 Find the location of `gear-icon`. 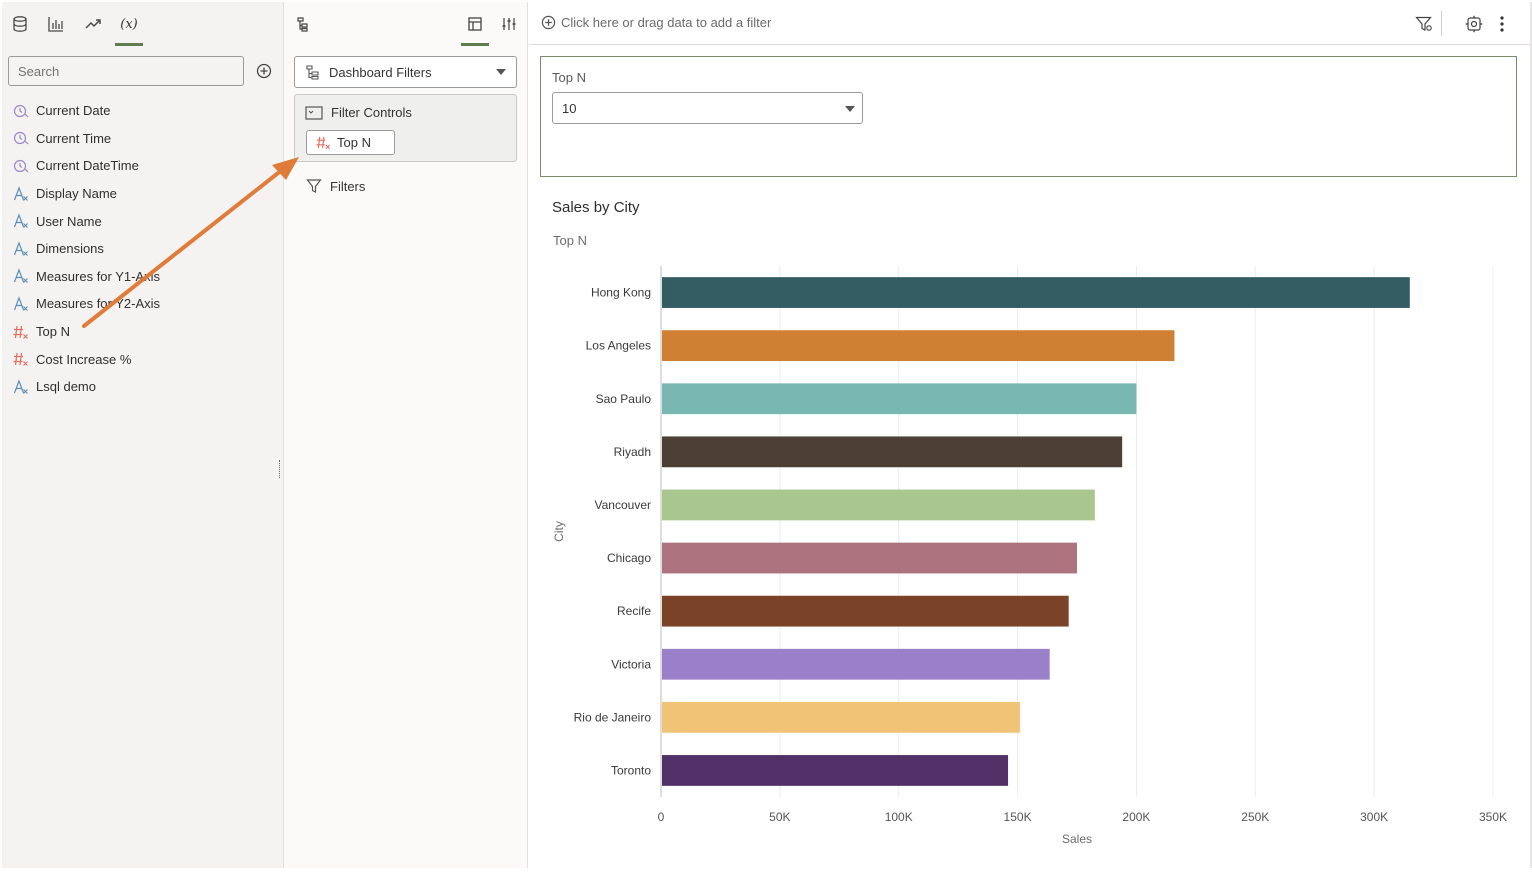

gear-icon is located at coordinates (1474, 24).